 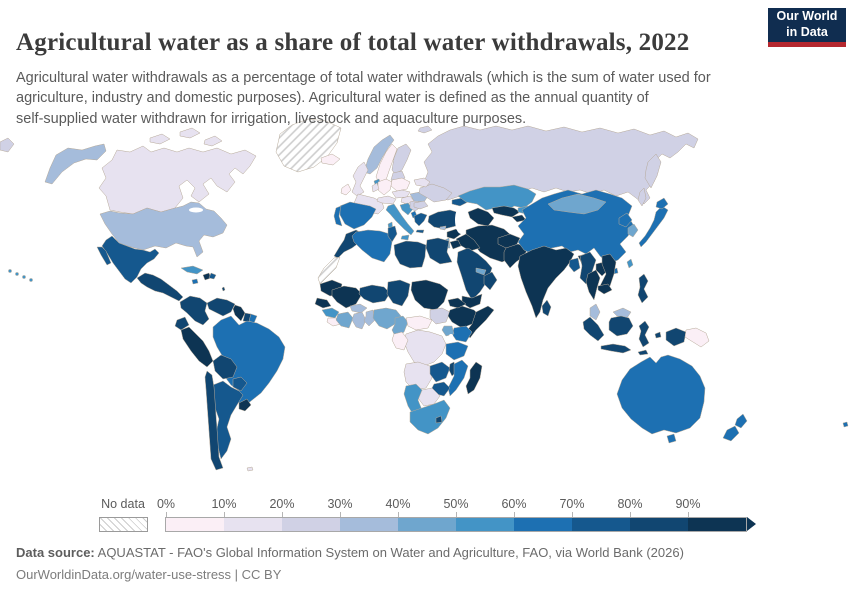 I want to click on legend-bin-c8, so click(x=659, y=524).